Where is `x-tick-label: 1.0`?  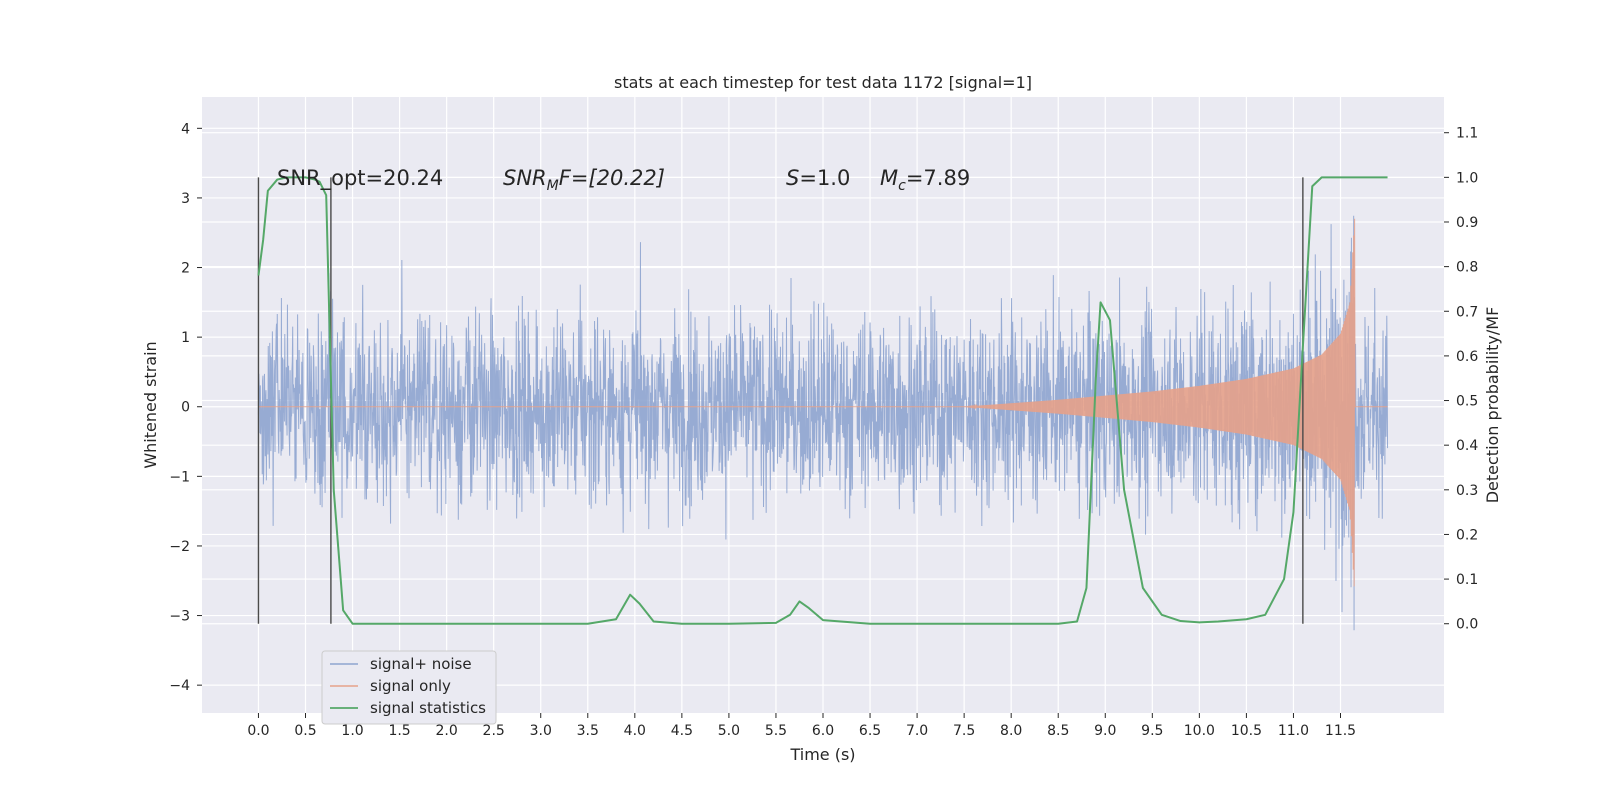
x-tick-label: 1.0 is located at coordinates (352, 731).